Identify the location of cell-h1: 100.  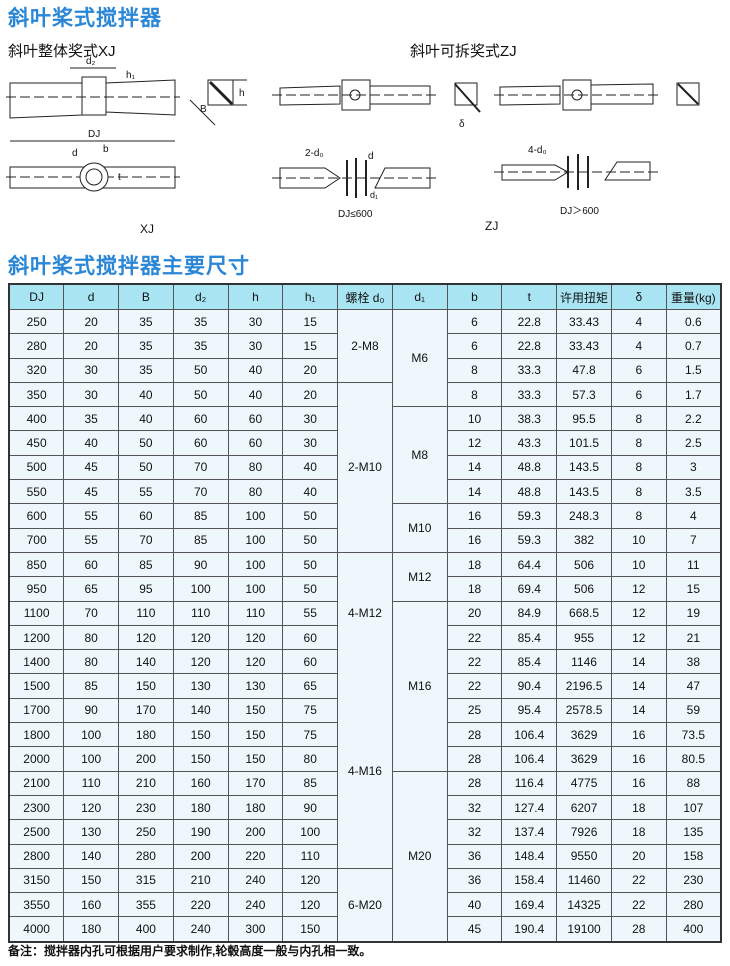
(310, 832).